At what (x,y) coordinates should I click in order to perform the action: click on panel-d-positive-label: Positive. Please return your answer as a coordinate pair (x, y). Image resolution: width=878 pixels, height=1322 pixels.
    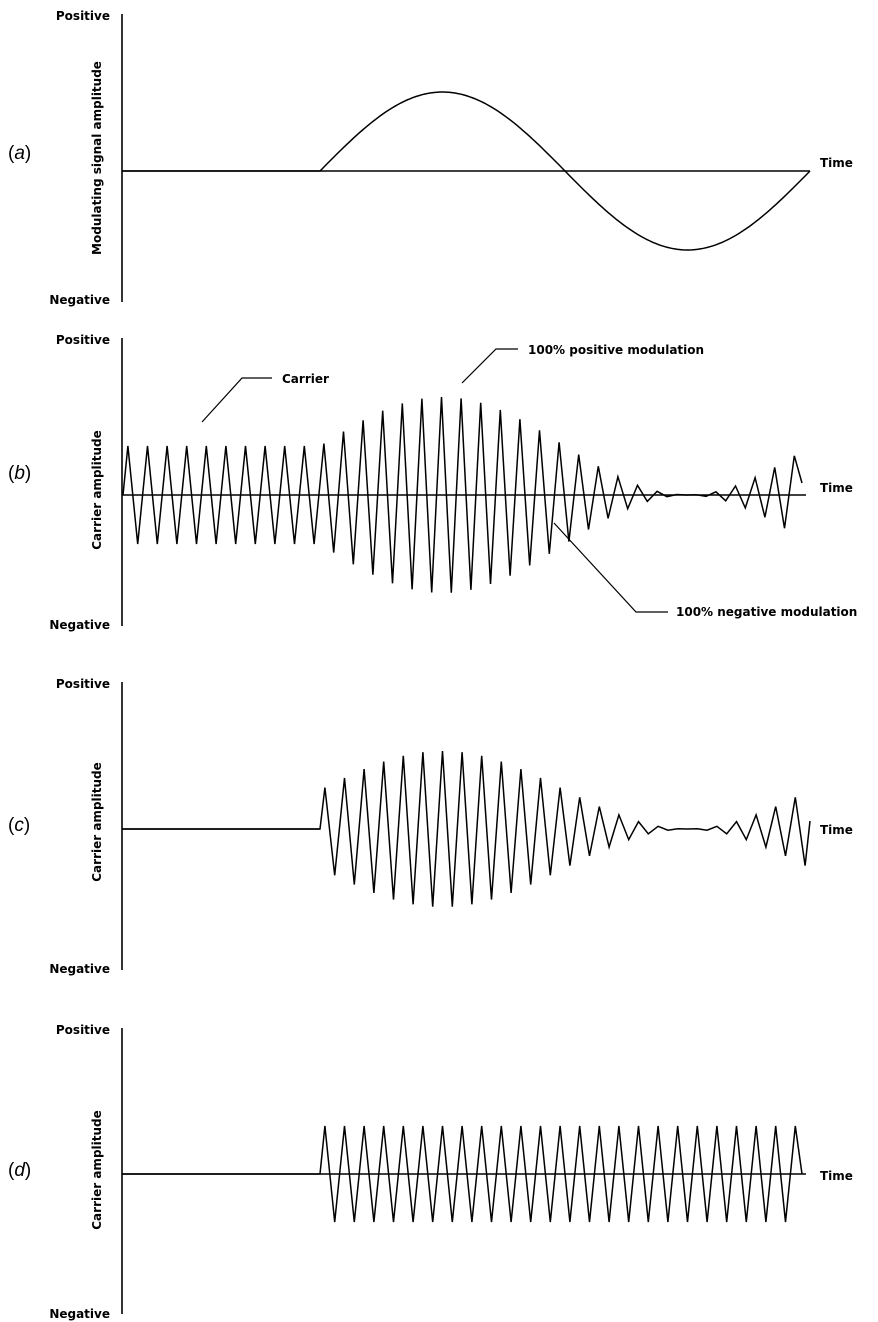
    Looking at the image, I should click on (83, 1030).